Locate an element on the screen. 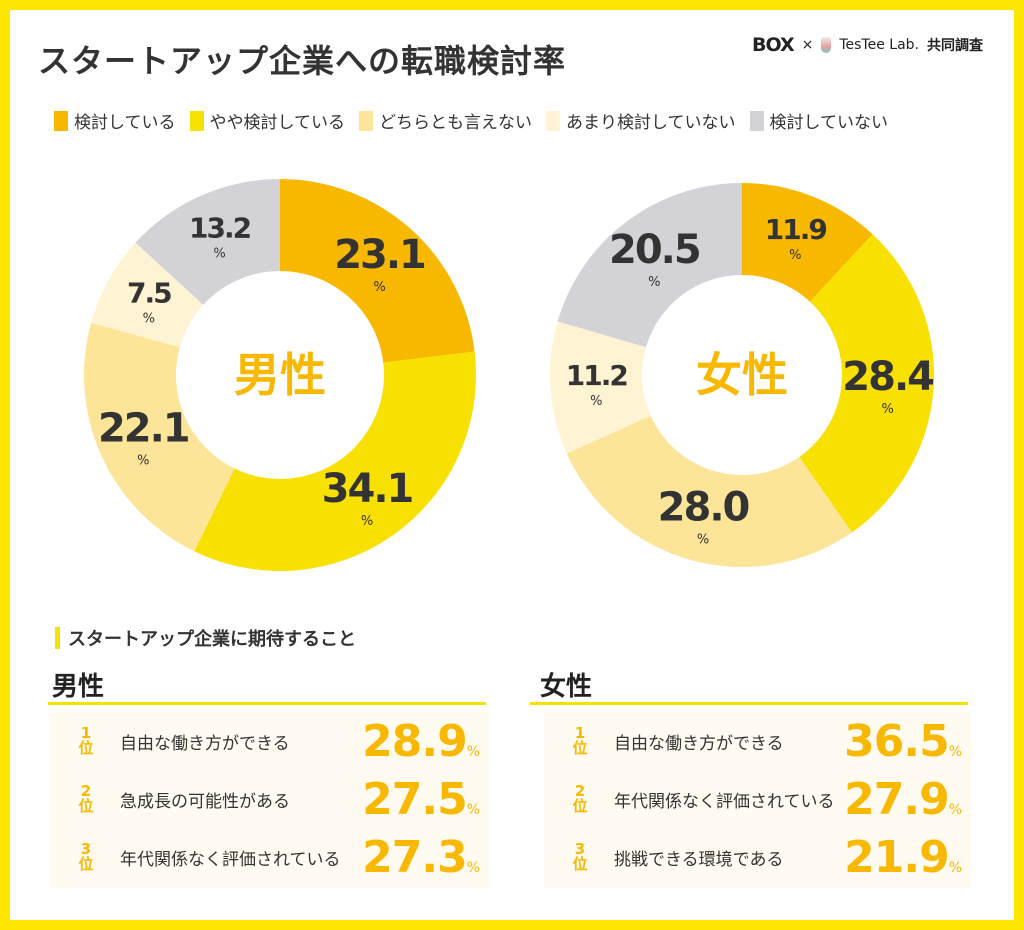  female-heading: 女性 is located at coordinates (566, 687).